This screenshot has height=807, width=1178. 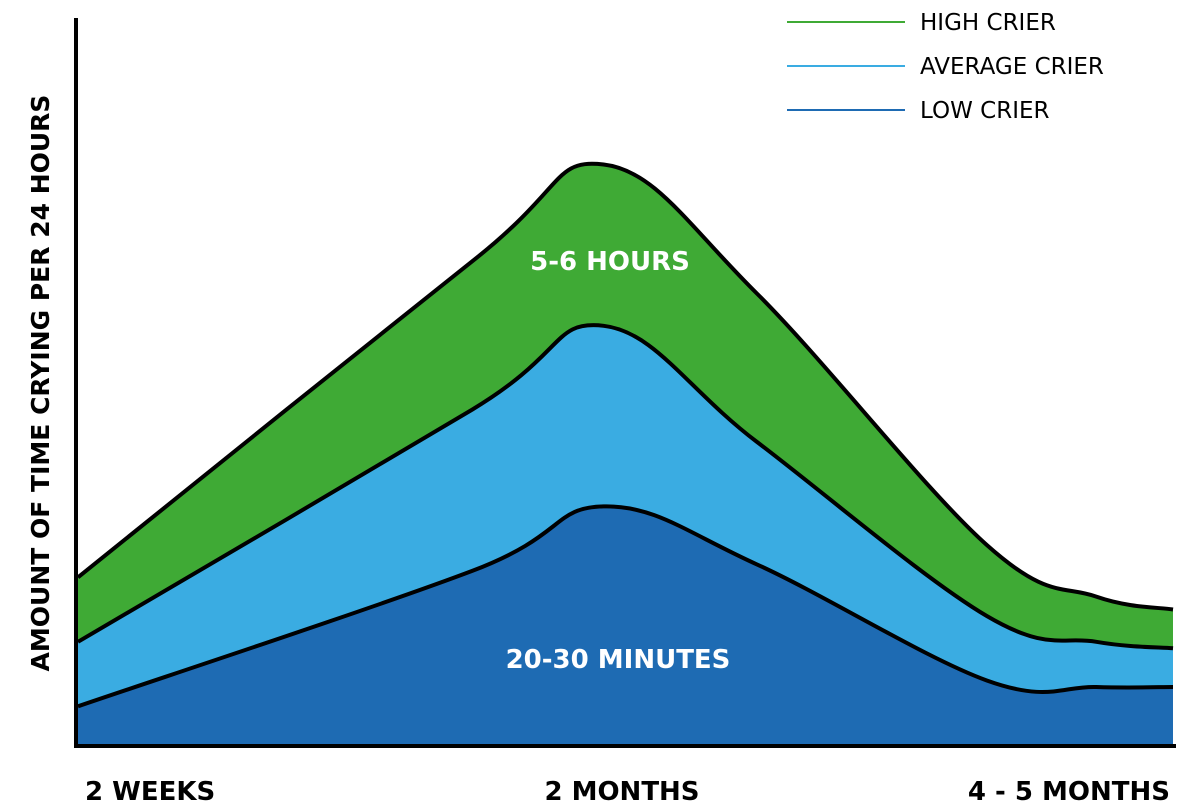 What do you see at coordinates (40, 383) in the screenshot?
I see `y-axis-label: AMOUNT OF TIME CRYING PER 24 HOURS` at bounding box center [40, 383].